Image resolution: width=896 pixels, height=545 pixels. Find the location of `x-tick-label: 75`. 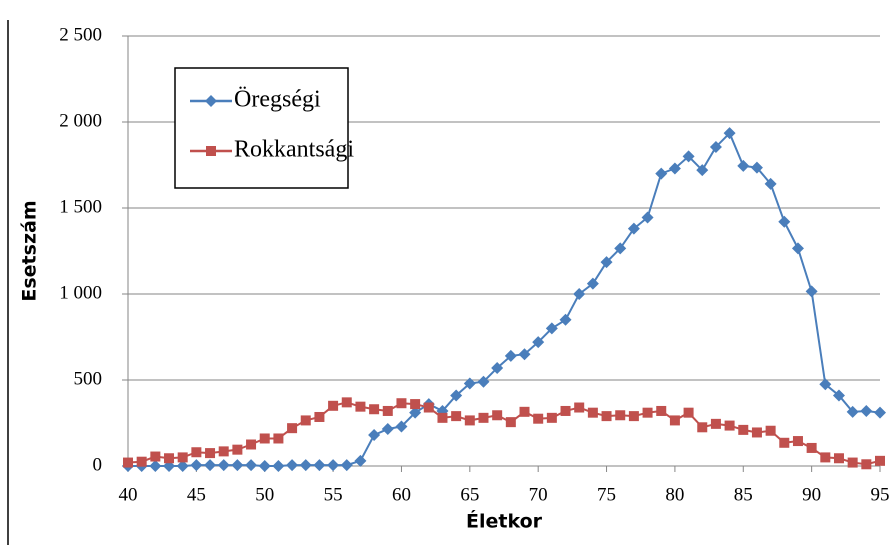

x-tick-label: 75 is located at coordinates (606, 494).